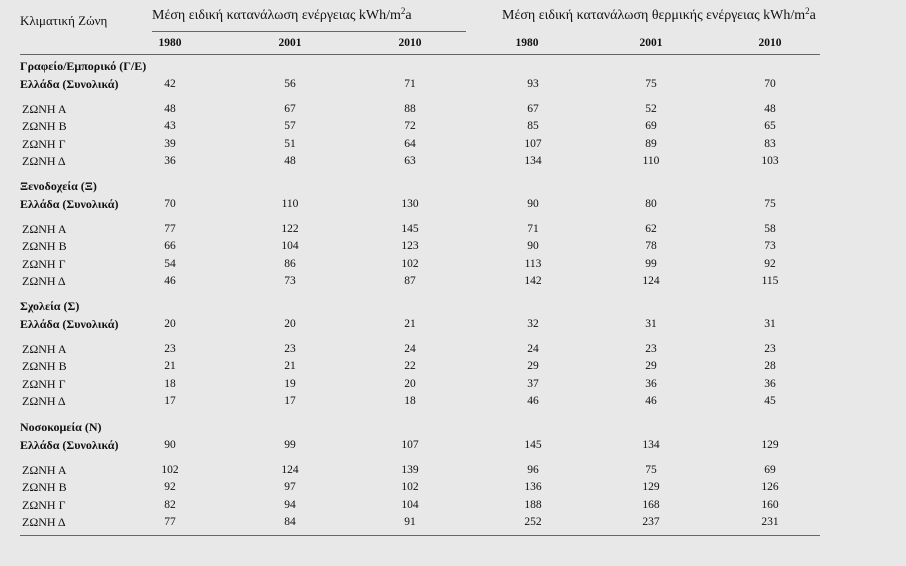 The width and height of the screenshot is (906, 566). What do you see at coordinates (170, 246) in the screenshot?
I see `table-cell: 66` at bounding box center [170, 246].